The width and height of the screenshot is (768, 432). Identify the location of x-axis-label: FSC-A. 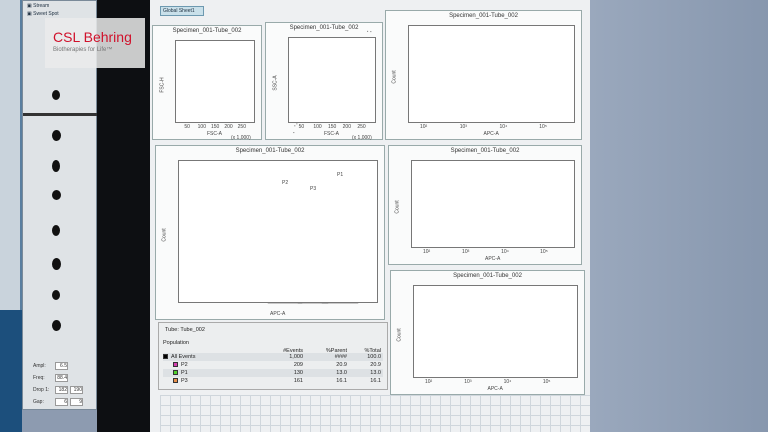
(214, 134).